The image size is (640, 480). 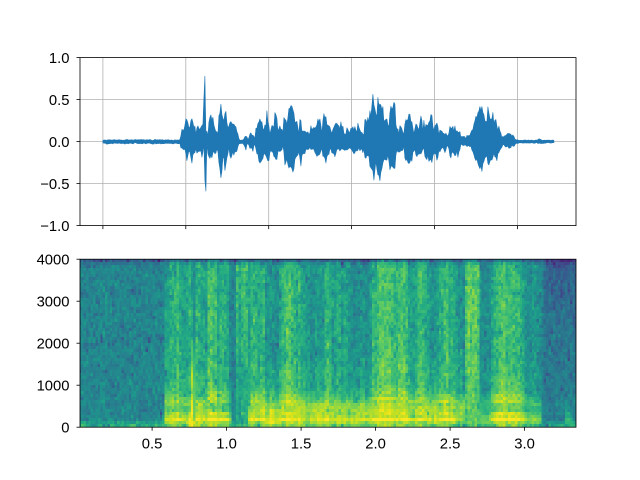 What do you see at coordinates (54, 185) in the screenshot?
I see `svg-text: −0.5` at bounding box center [54, 185].